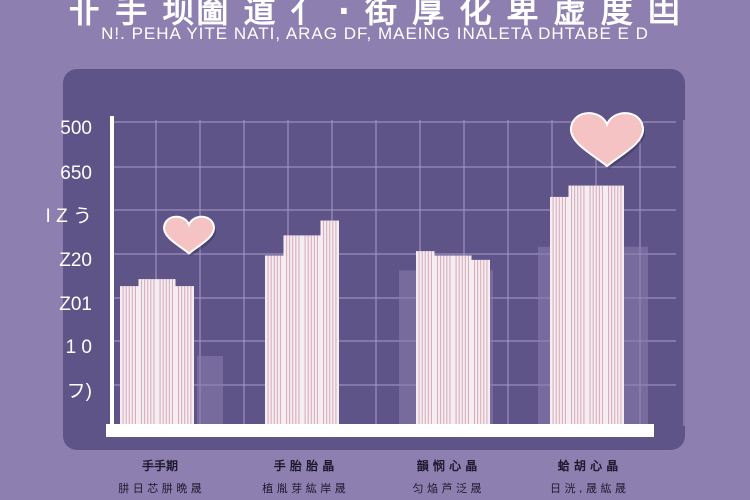 The image size is (750, 500). Describe the element at coordinates (76, 173) in the screenshot. I see `y-tick-label: 650` at that location.